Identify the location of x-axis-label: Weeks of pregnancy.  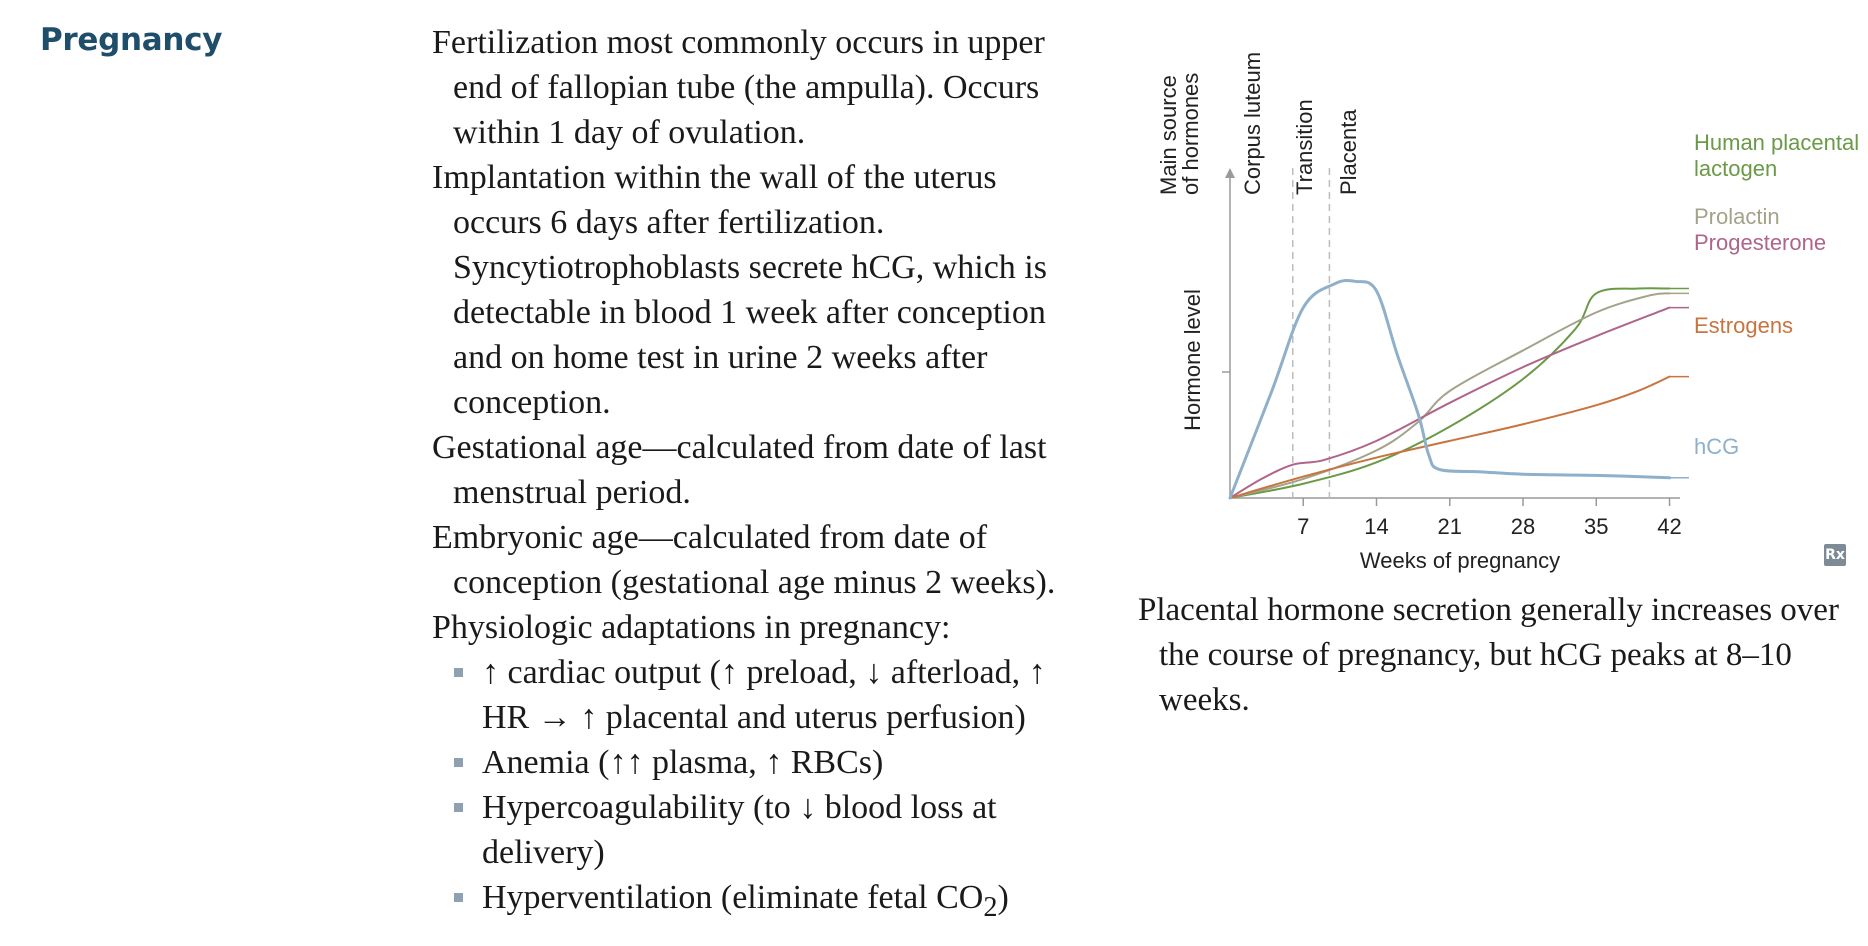
(1460, 560).